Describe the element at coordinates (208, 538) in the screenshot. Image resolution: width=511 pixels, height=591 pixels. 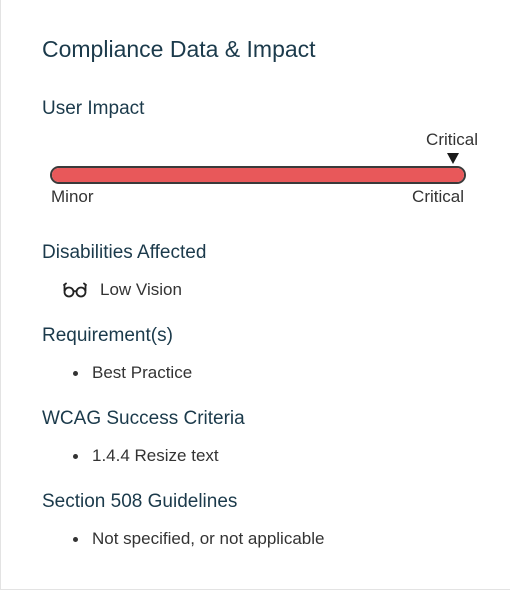
I see `section-508-text: Not specified, or not applicable` at that location.